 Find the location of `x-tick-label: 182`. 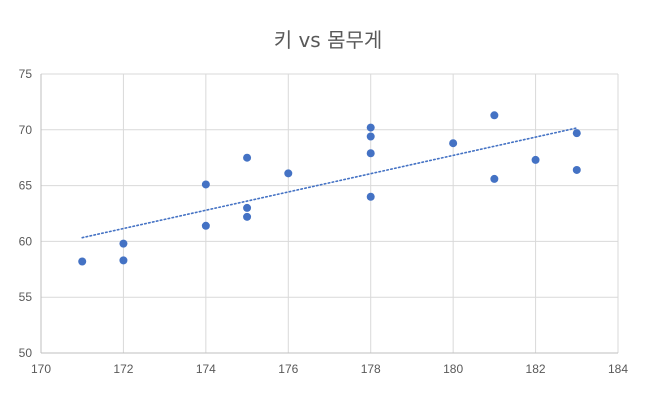

x-tick-label: 182 is located at coordinates (536, 369).